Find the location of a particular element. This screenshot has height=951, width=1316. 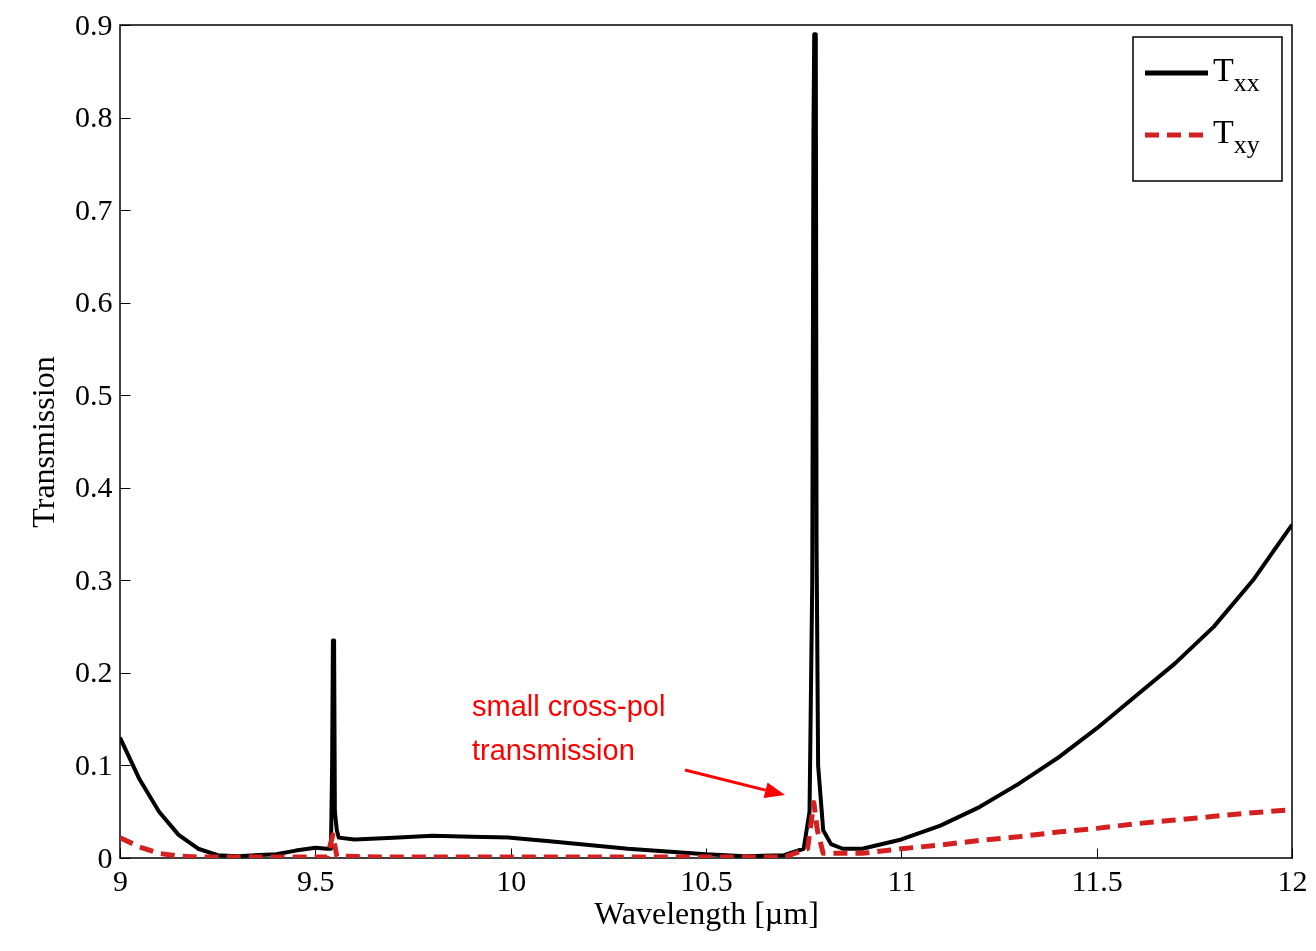

y-tick-label: 0.3 is located at coordinates (94, 579).